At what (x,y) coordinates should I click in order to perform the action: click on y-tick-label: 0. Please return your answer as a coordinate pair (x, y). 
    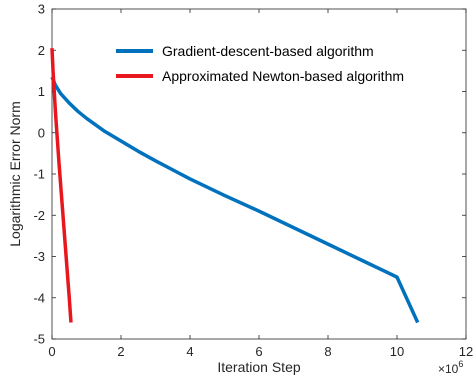
    Looking at the image, I should click on (41, 132).